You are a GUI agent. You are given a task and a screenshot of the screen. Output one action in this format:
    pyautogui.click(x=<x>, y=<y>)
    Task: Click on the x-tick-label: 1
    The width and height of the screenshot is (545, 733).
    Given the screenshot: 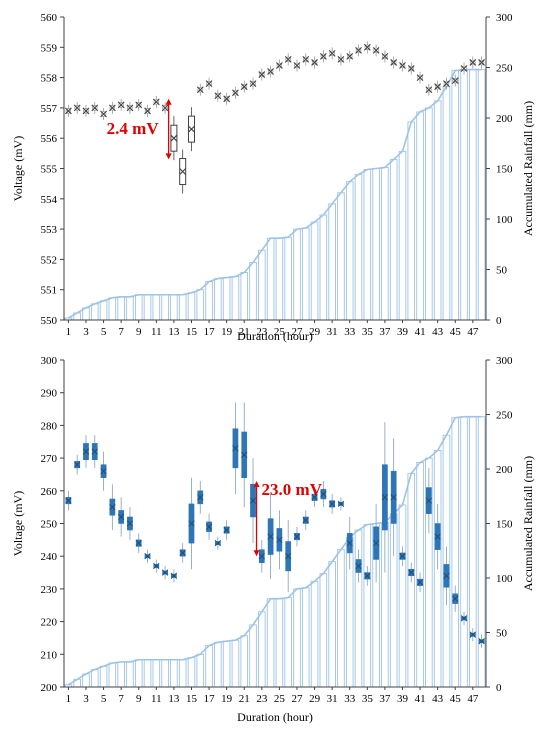 What is the action you would take?
    pyautogui.click(x=69, y=699)
    